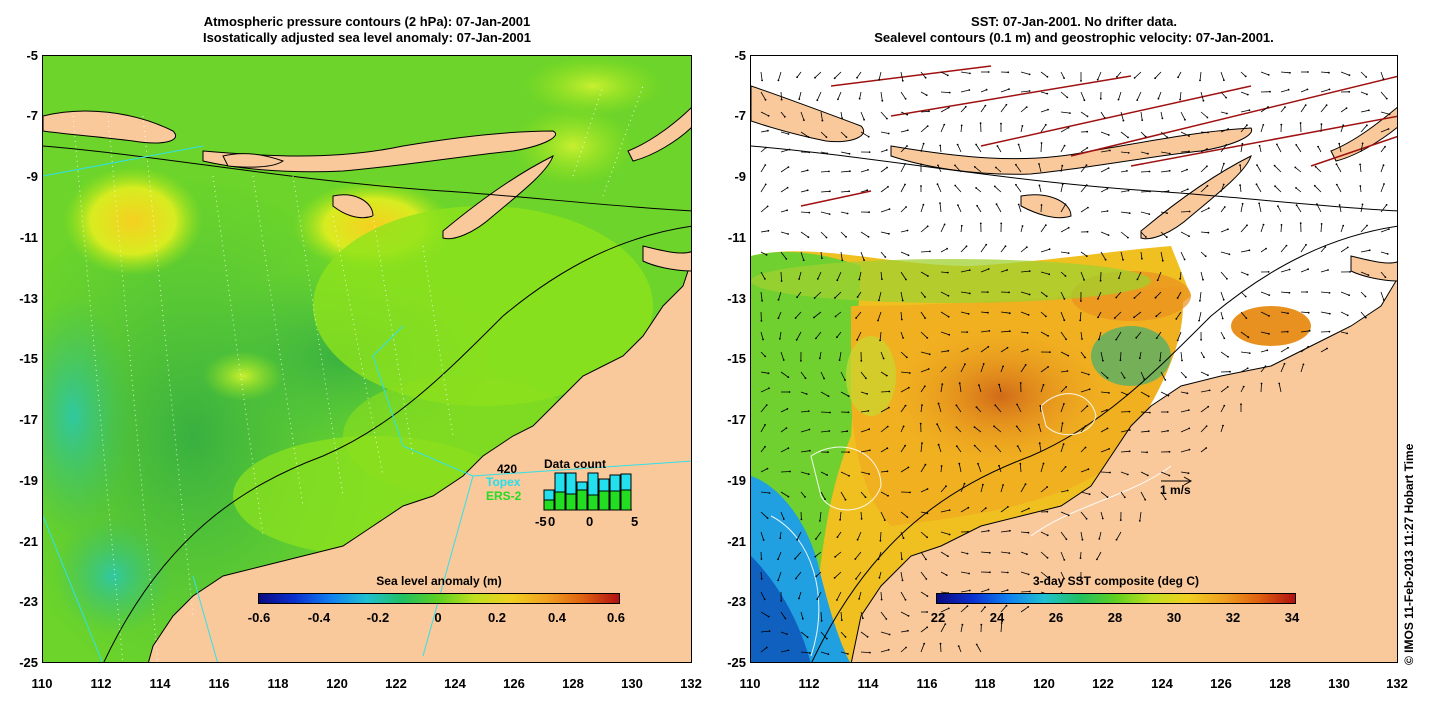 The width and height of the screenshot is (1440, 710). What do you see at coordinates (259, 617) in the screenshot?
I see `sea-level-colorbar-tick: -0.6` at bounding box center [259, 617].